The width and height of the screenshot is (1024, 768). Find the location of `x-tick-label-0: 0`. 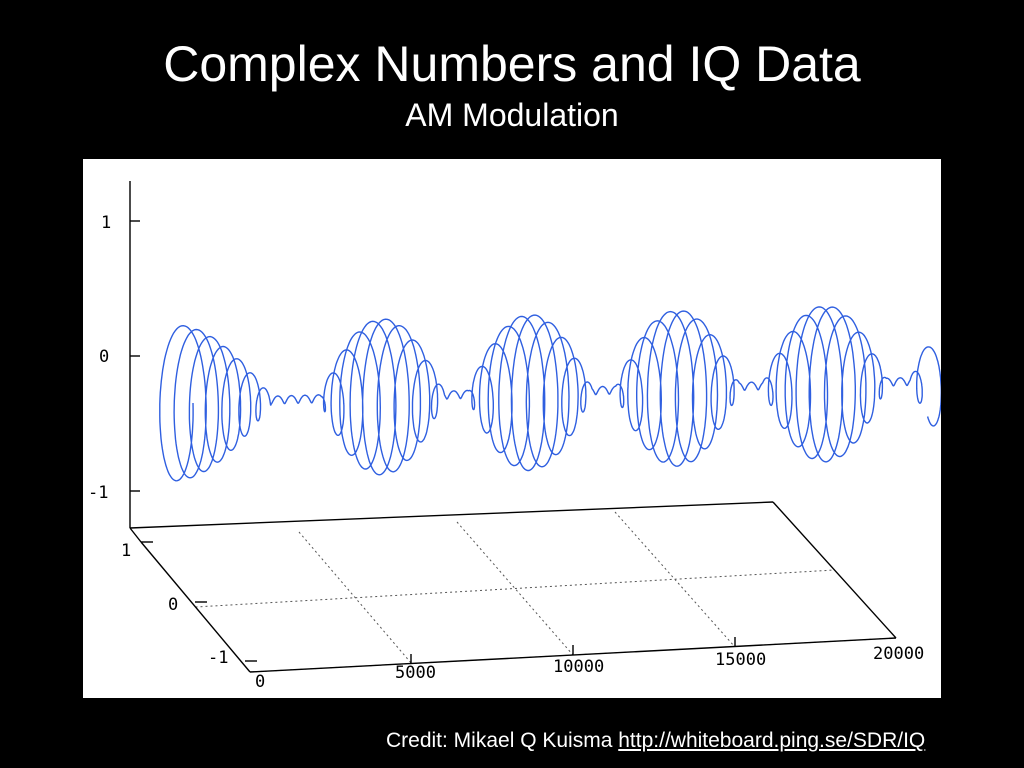

x-tick-label-0: 0 is located at coordinates (260, 682).